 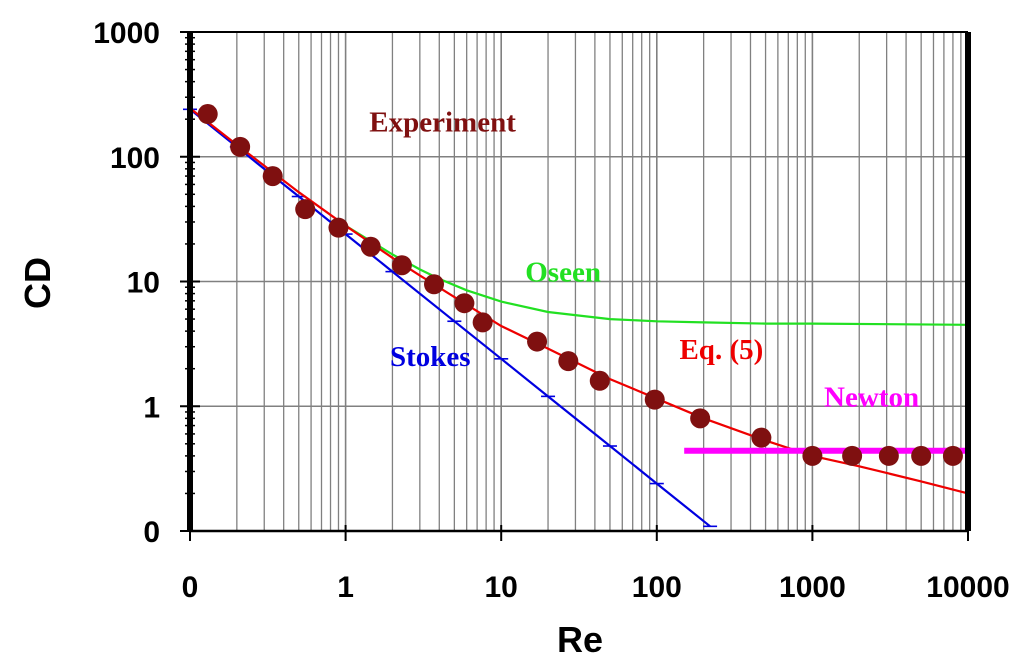 I want to click on y-tick-label: 1000, so click(x=126, y=33).